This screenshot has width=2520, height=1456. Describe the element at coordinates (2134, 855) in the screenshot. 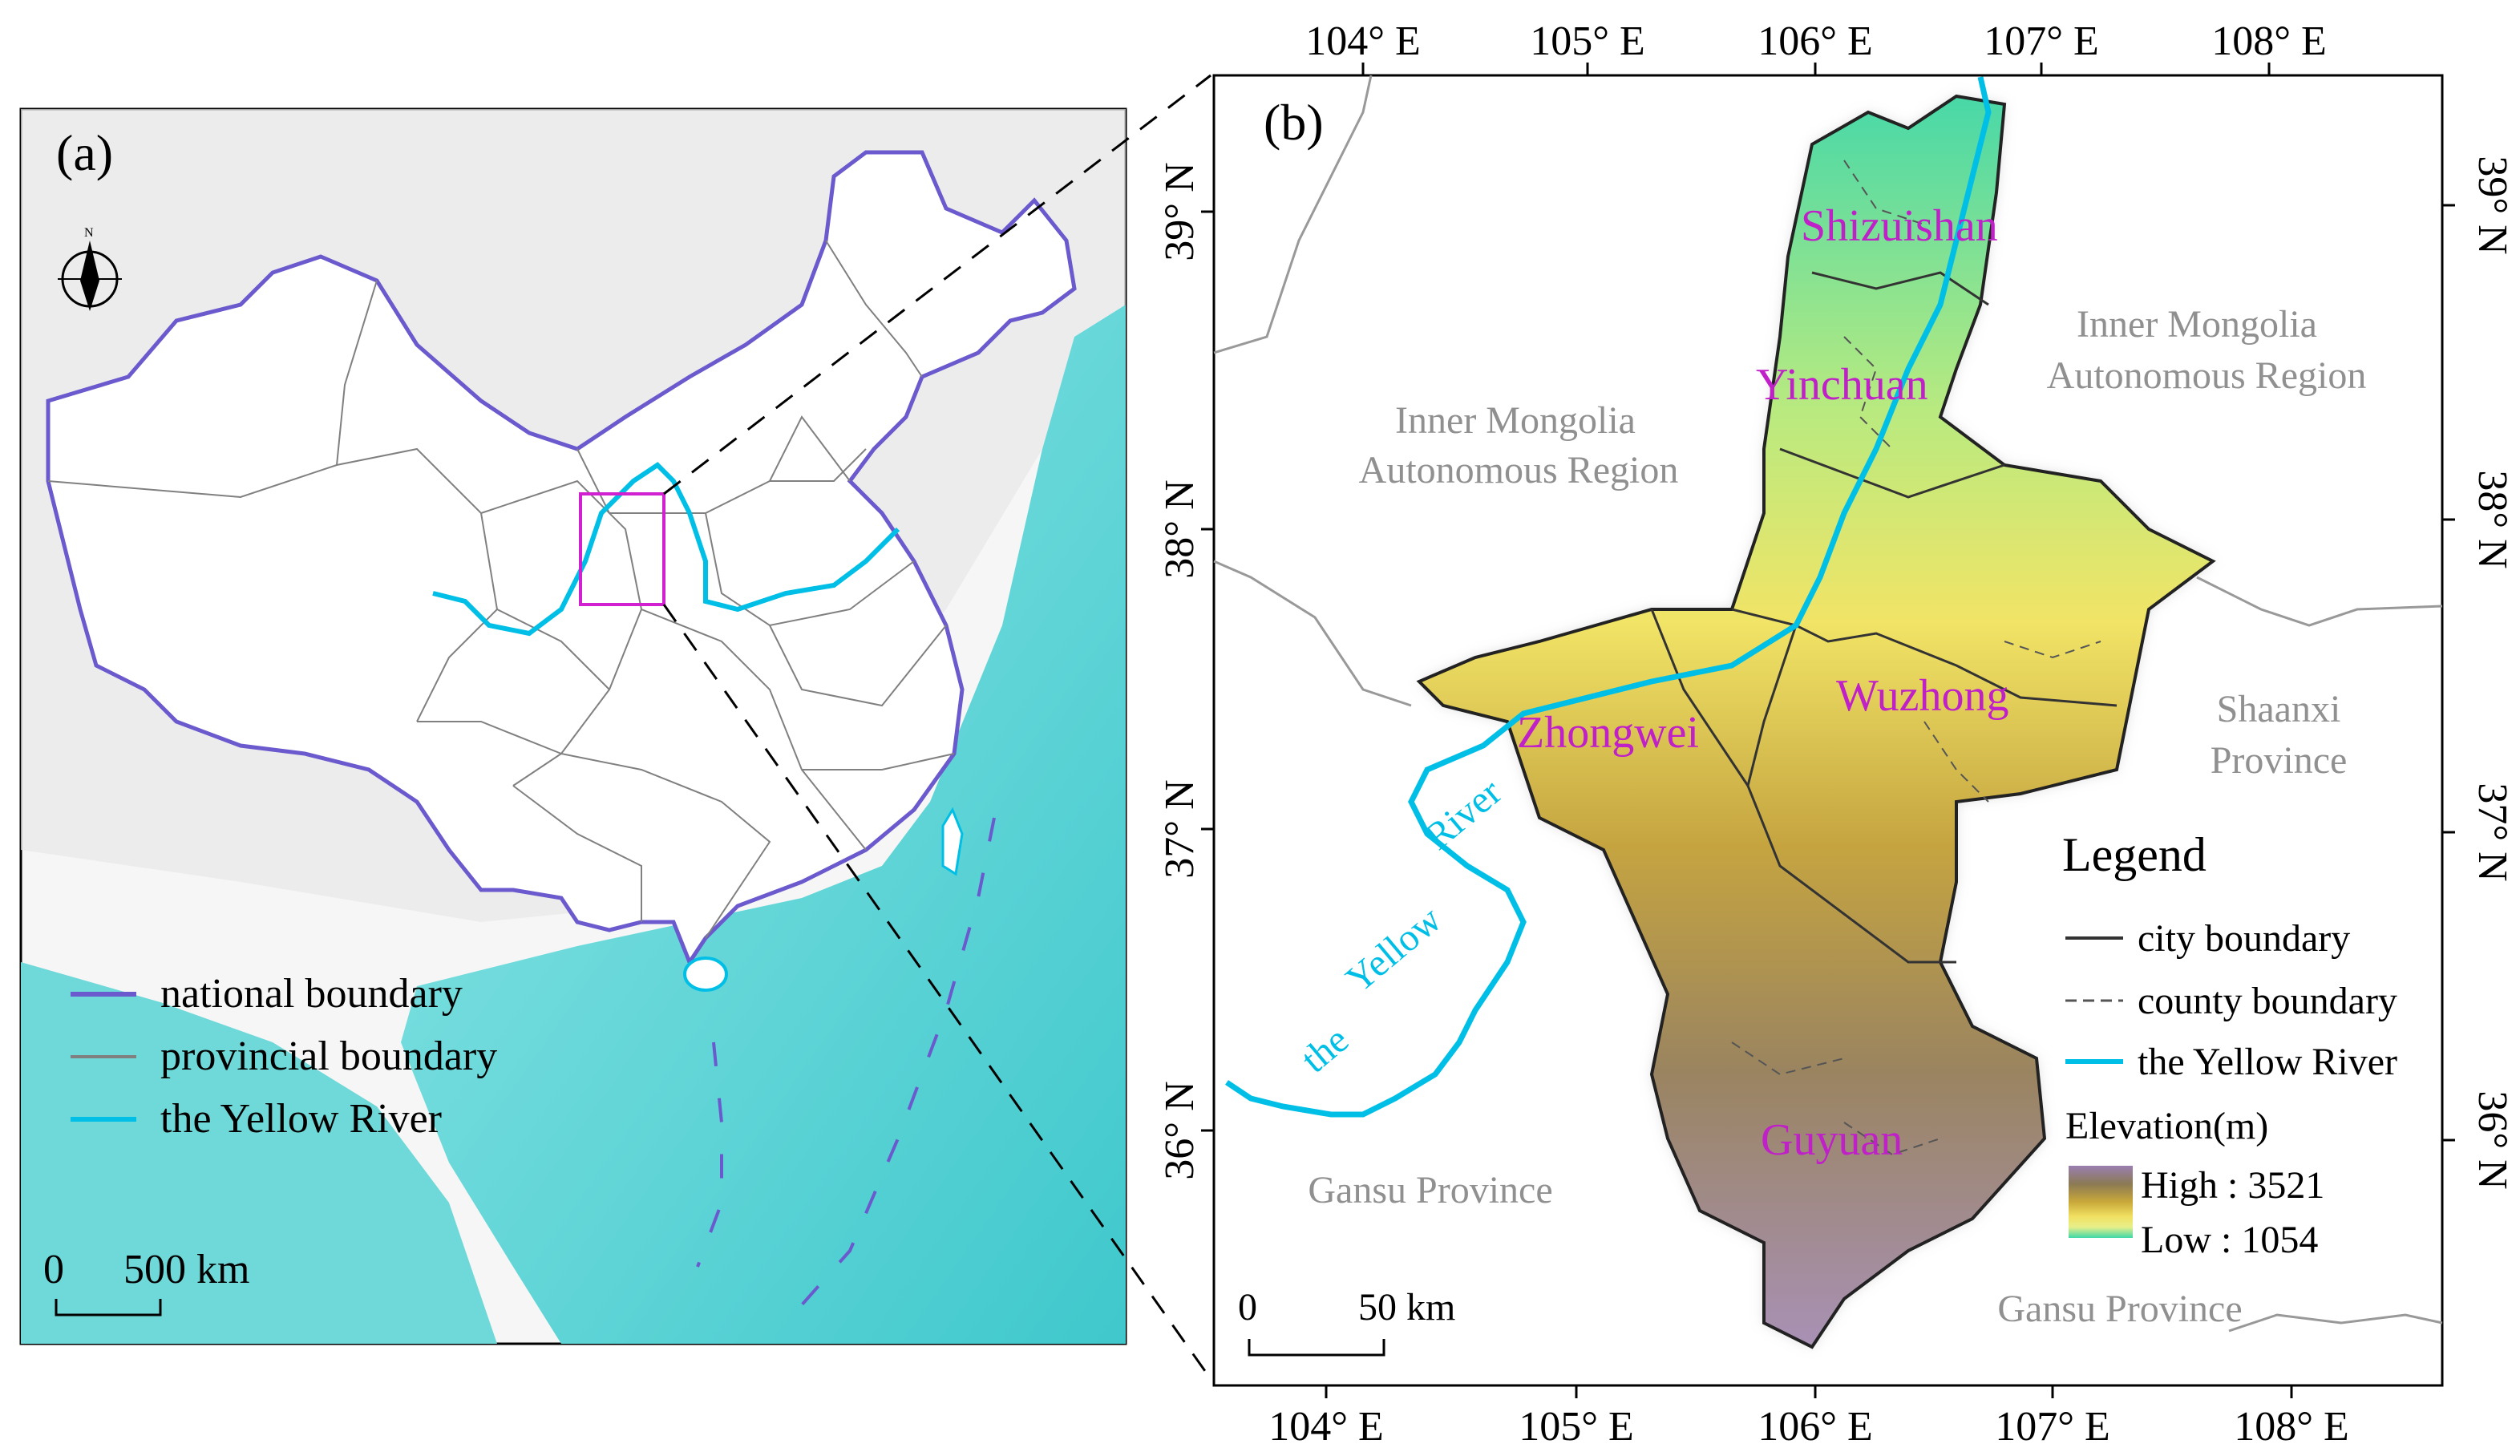

I see `legend-b-title: Legend` at that location.